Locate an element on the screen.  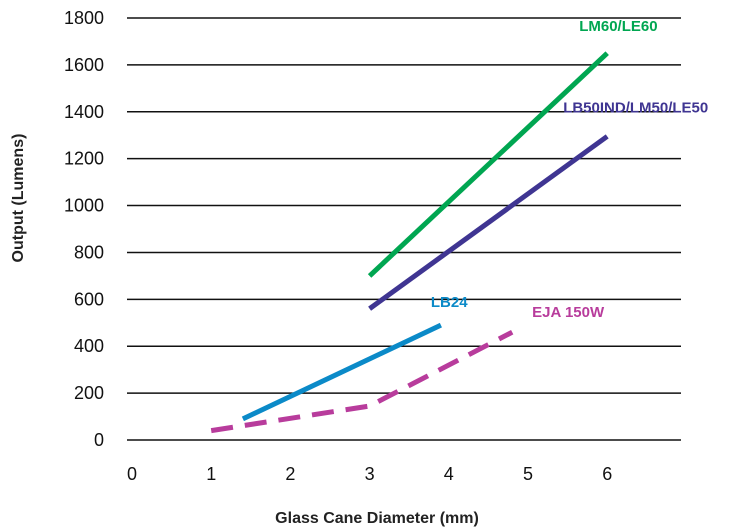
y-tick-label: 0 is located at coordinates (99, 440).